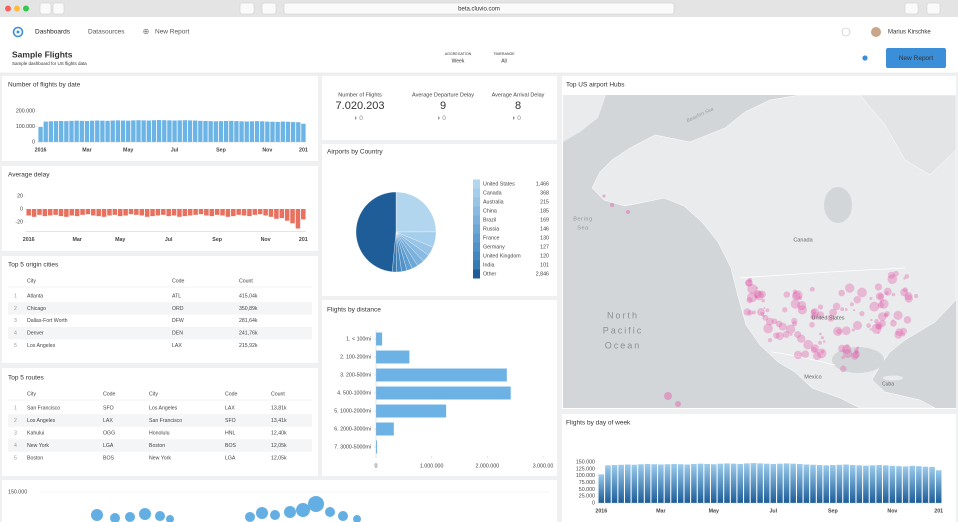 Image resolution: width=958 pixels, height=522 pixels. What do you see at coordinates (458, 61) in the screenshot?
I see `filter-value: Week` at bounding box center [458, 61].